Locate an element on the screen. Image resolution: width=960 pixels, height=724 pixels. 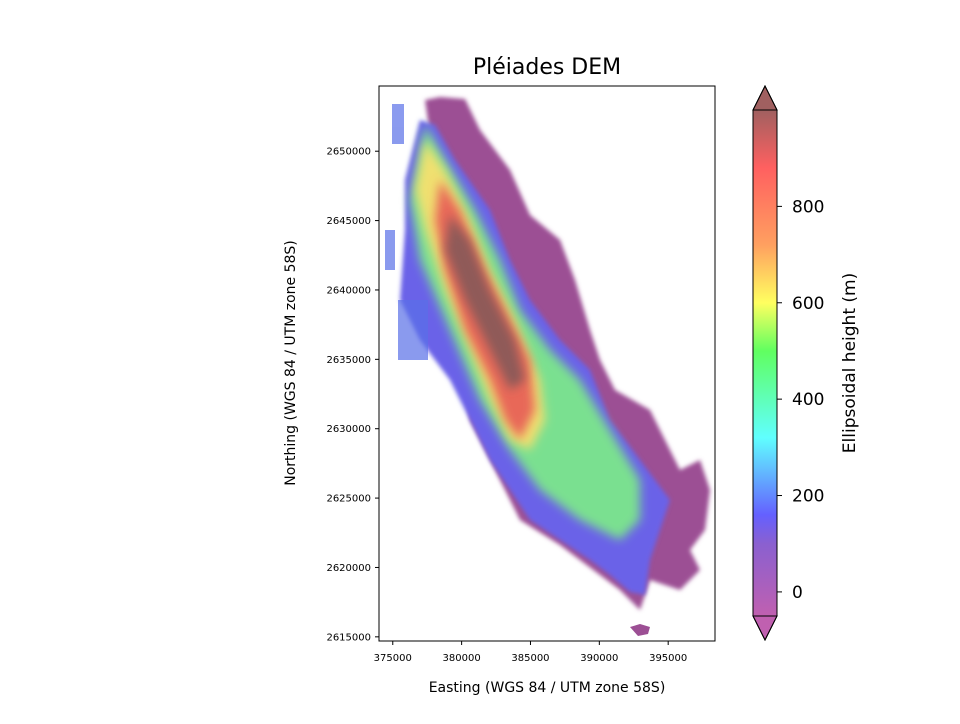
colorbar-tick-label: 200 is located at coordinates (808, 497).